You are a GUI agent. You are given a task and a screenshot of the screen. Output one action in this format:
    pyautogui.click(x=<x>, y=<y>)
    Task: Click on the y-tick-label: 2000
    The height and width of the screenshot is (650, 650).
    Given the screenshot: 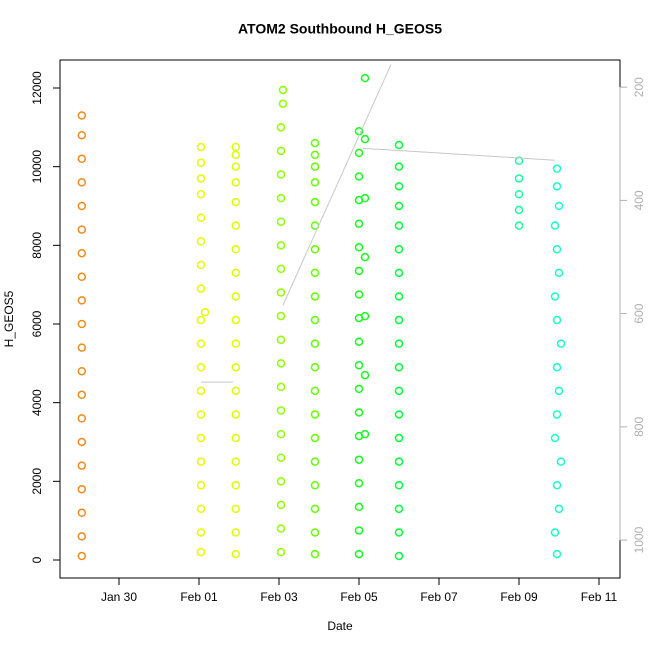 What is the action you would take?
    pyautogui.click(x=37, y=481)
    